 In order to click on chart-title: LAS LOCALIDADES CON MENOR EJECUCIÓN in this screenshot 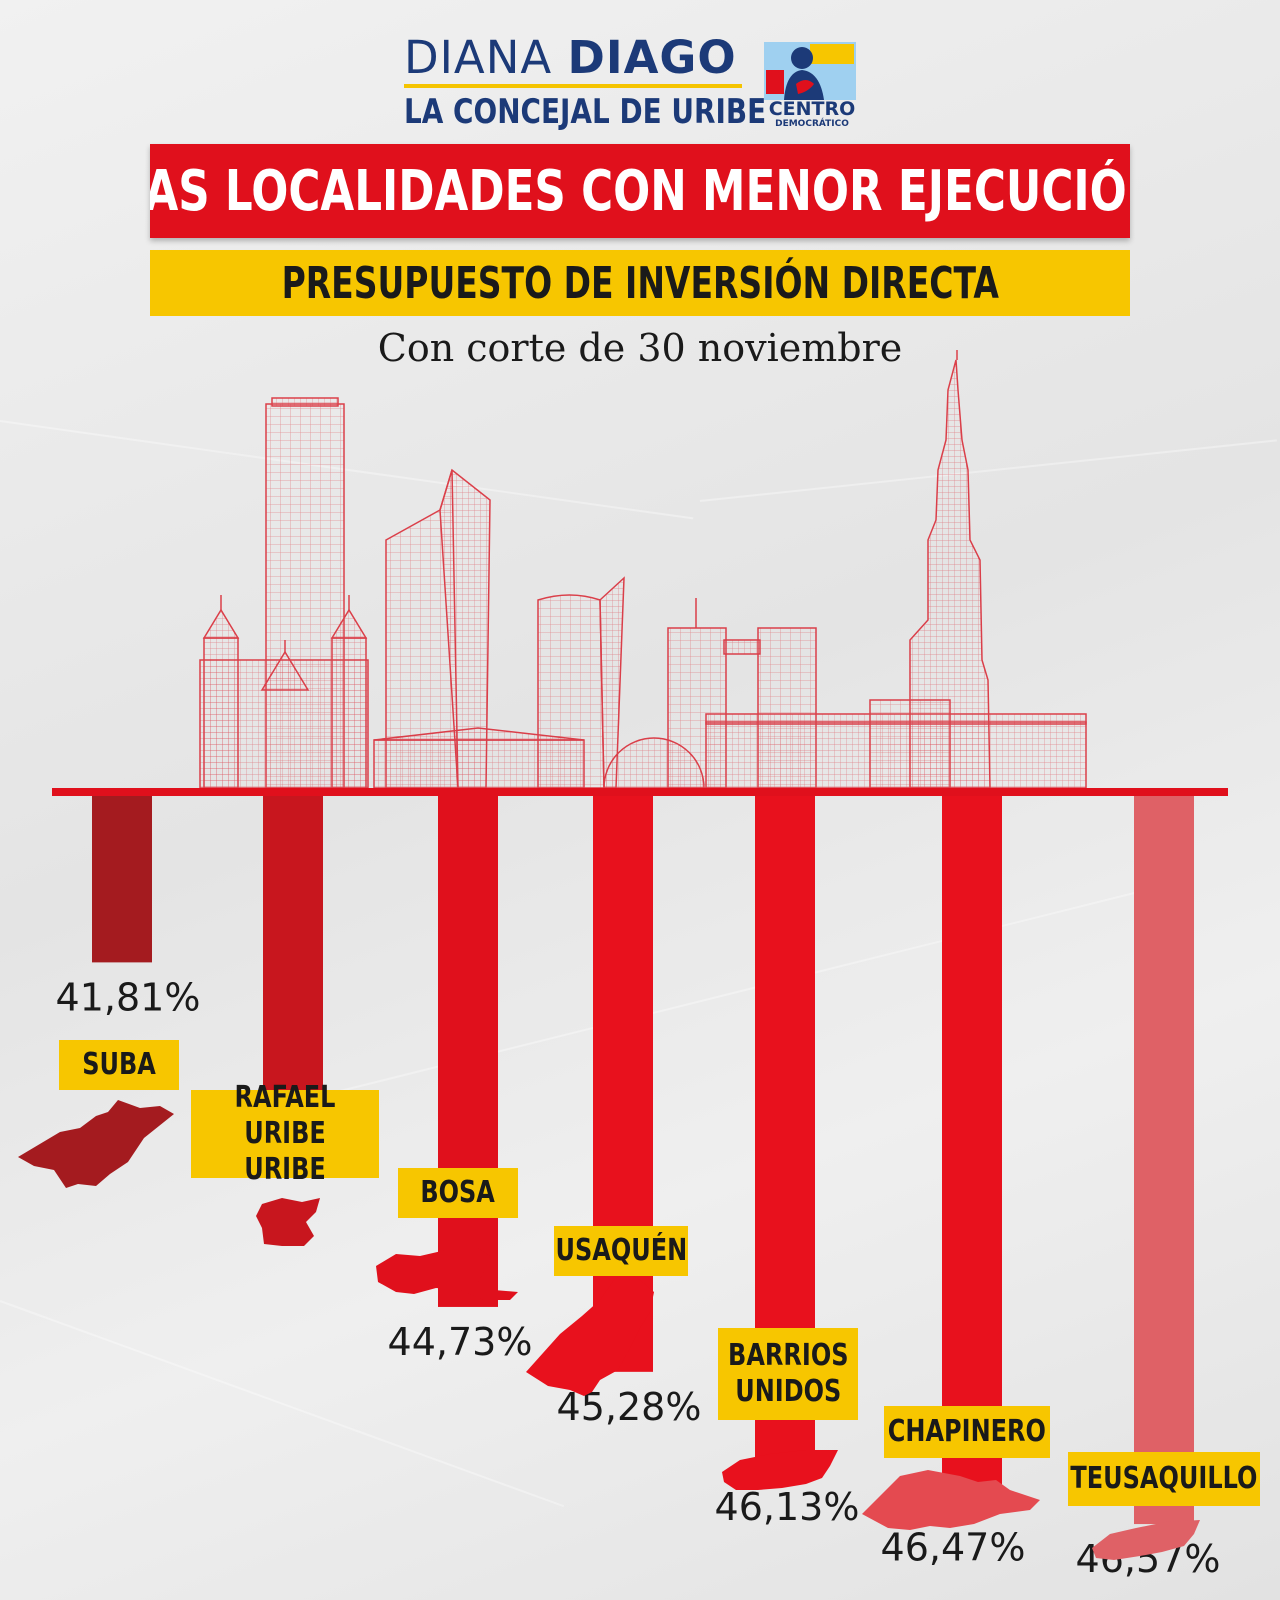, I will do `click(640, 191)`.